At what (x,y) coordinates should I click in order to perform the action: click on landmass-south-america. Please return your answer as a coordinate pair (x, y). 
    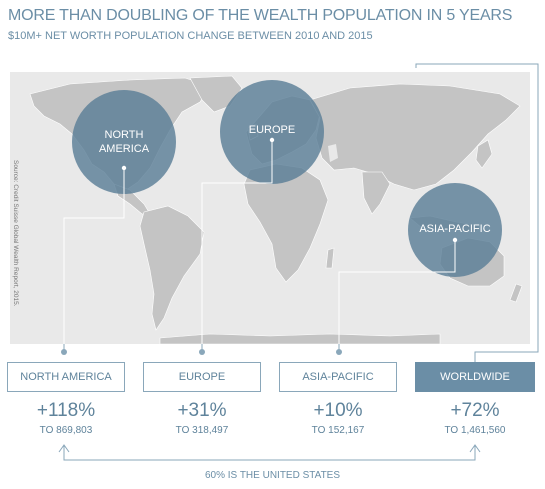
    Looking at the image, I should click on (172, 268).